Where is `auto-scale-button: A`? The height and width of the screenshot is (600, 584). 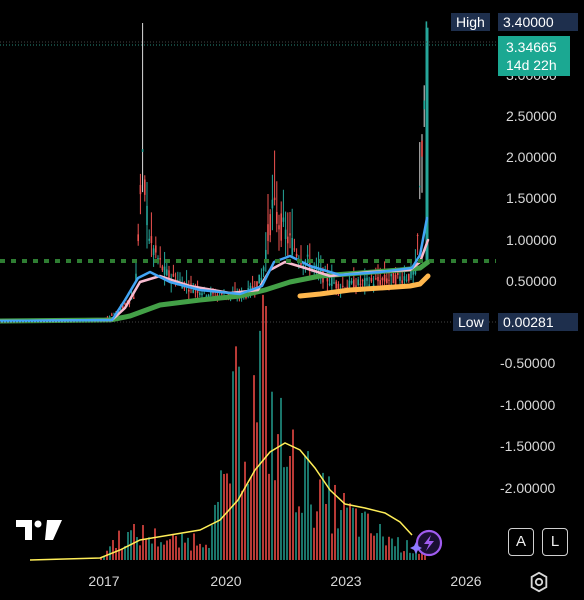
auto-scale-button: A is located at coordinates (521, 542).